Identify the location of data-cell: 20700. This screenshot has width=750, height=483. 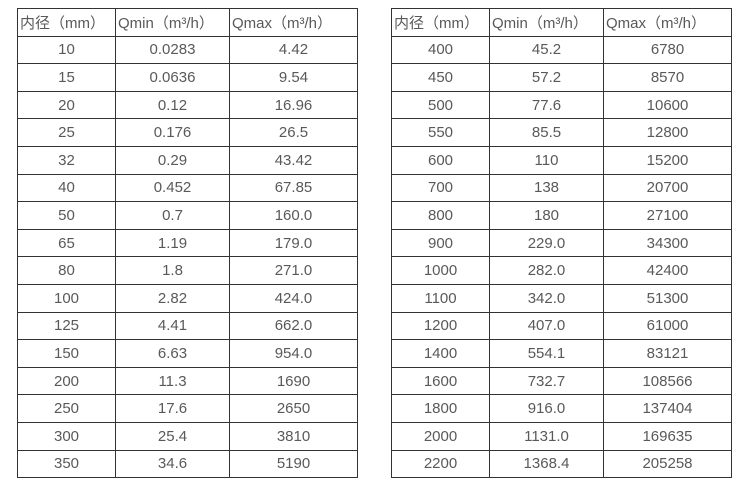
(667, 188).